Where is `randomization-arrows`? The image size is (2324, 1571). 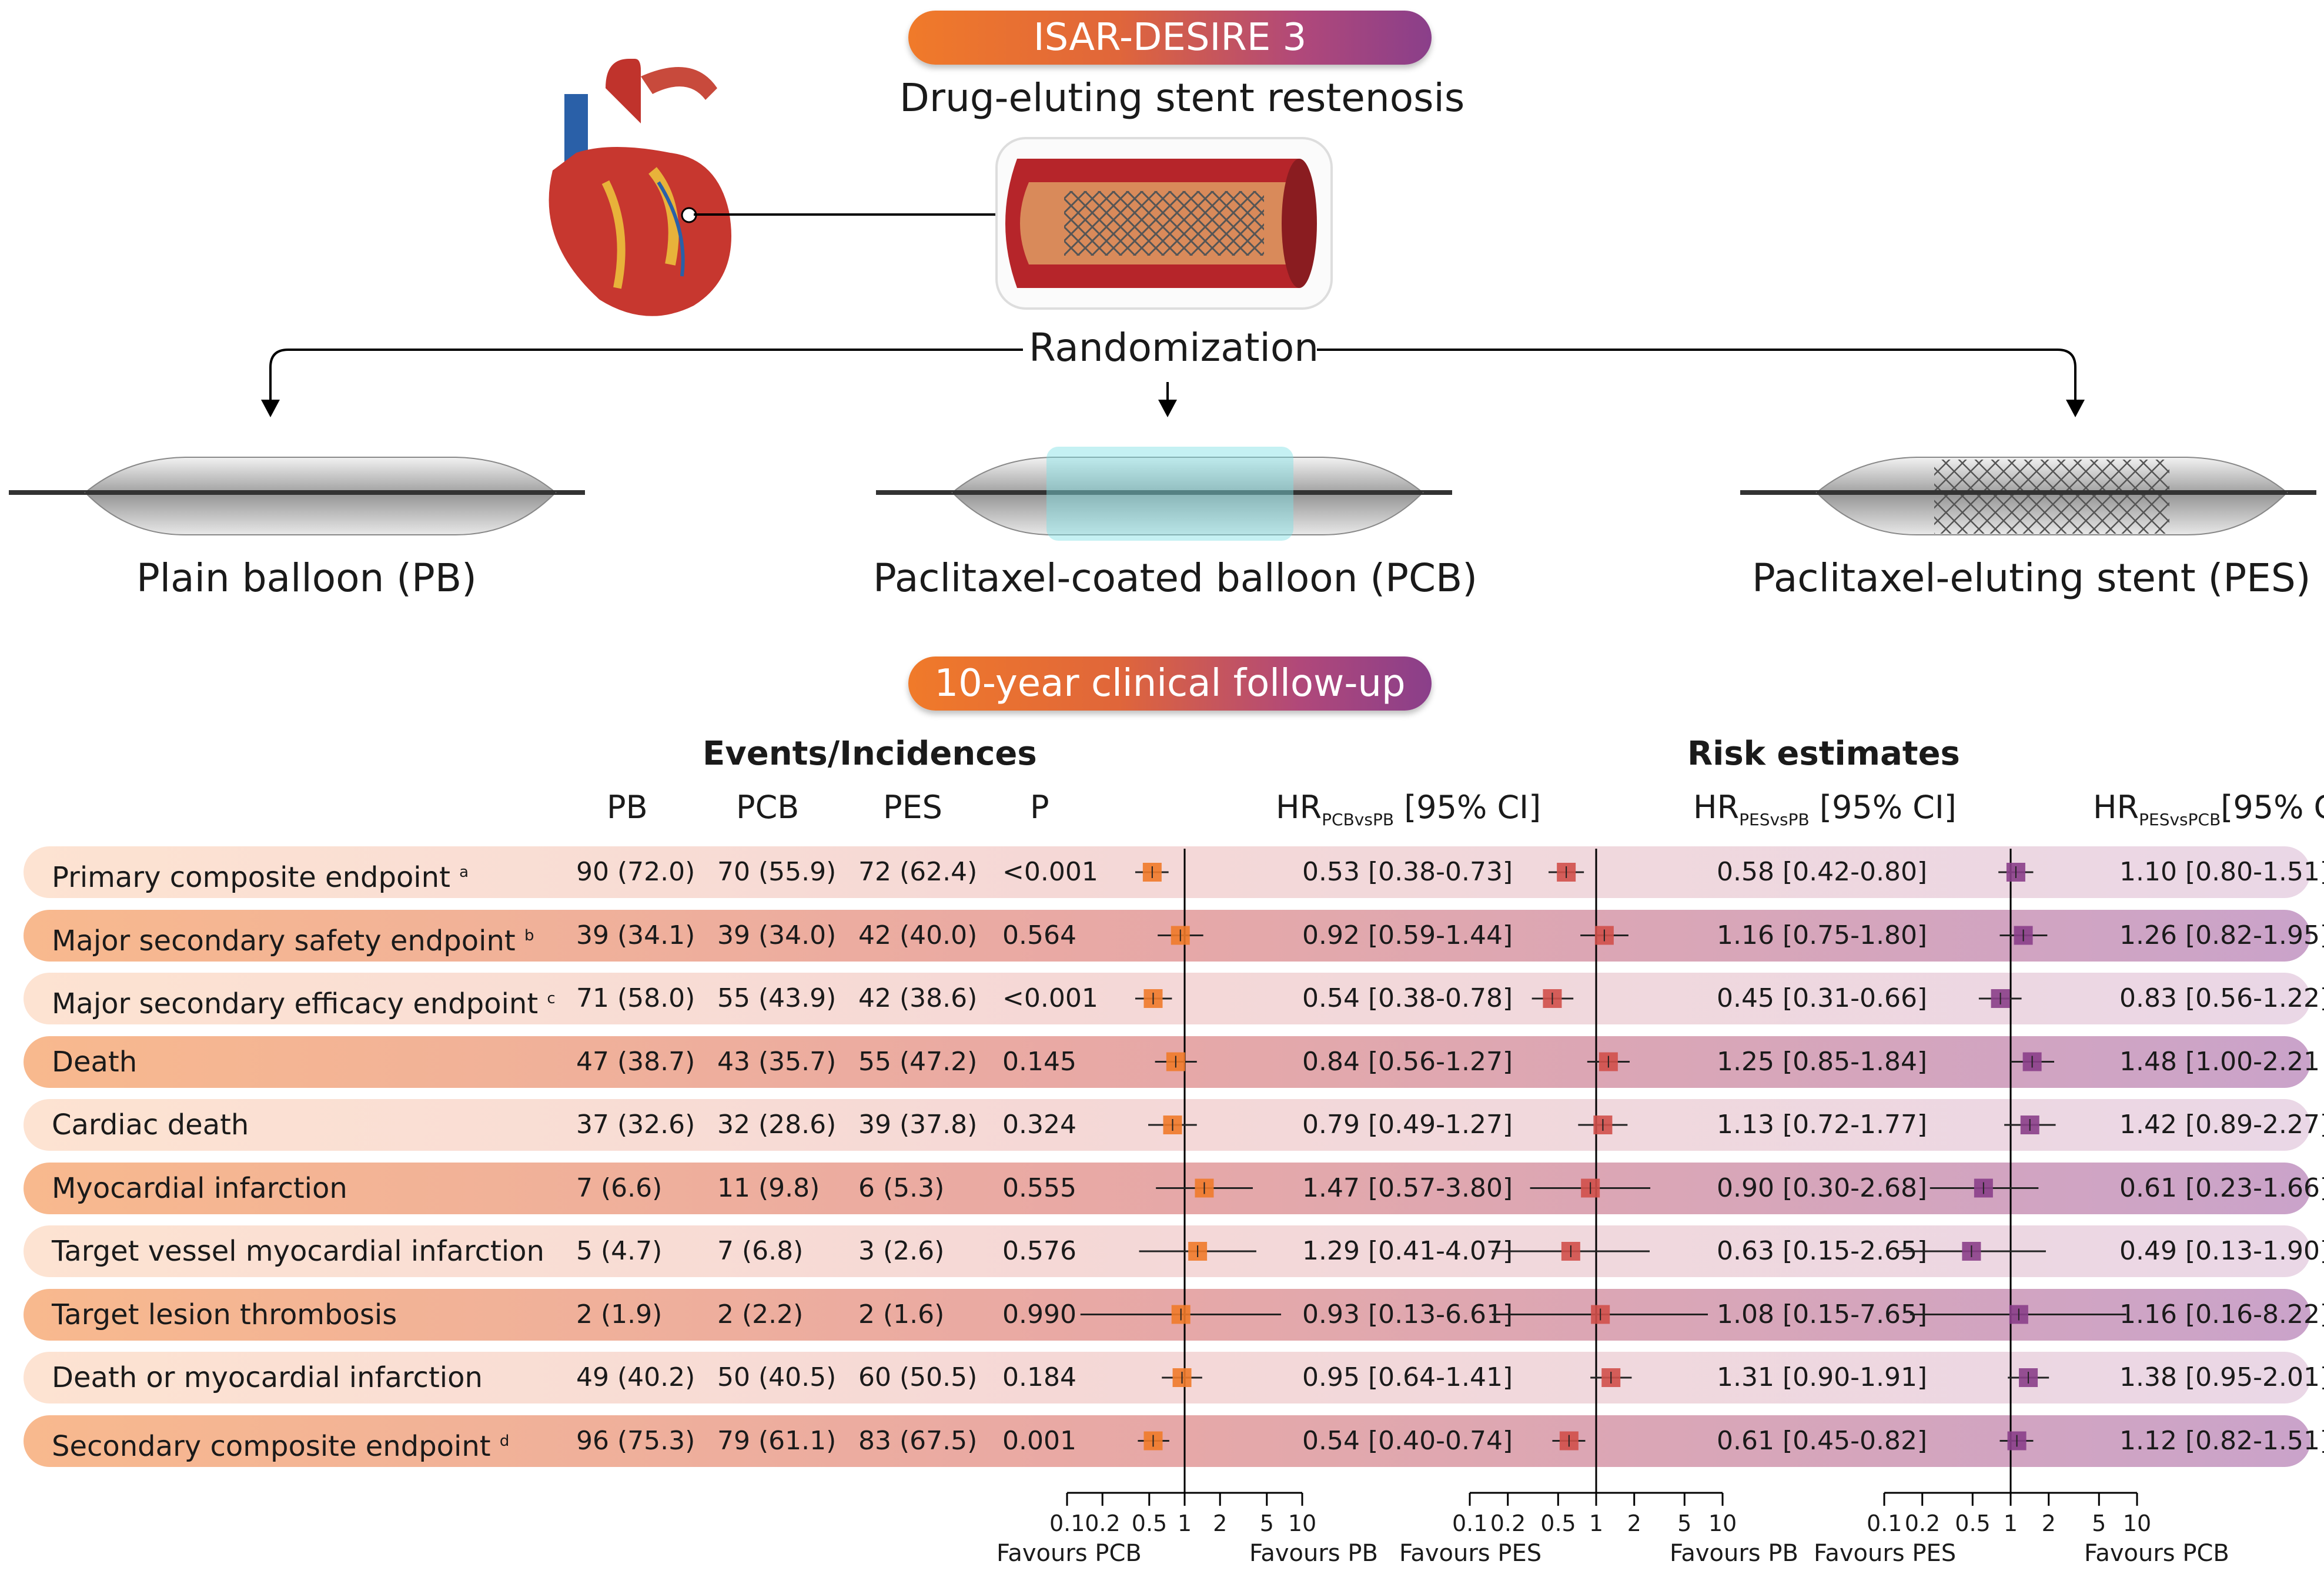
randomization-arrows is located at coordinates (1173, 383).